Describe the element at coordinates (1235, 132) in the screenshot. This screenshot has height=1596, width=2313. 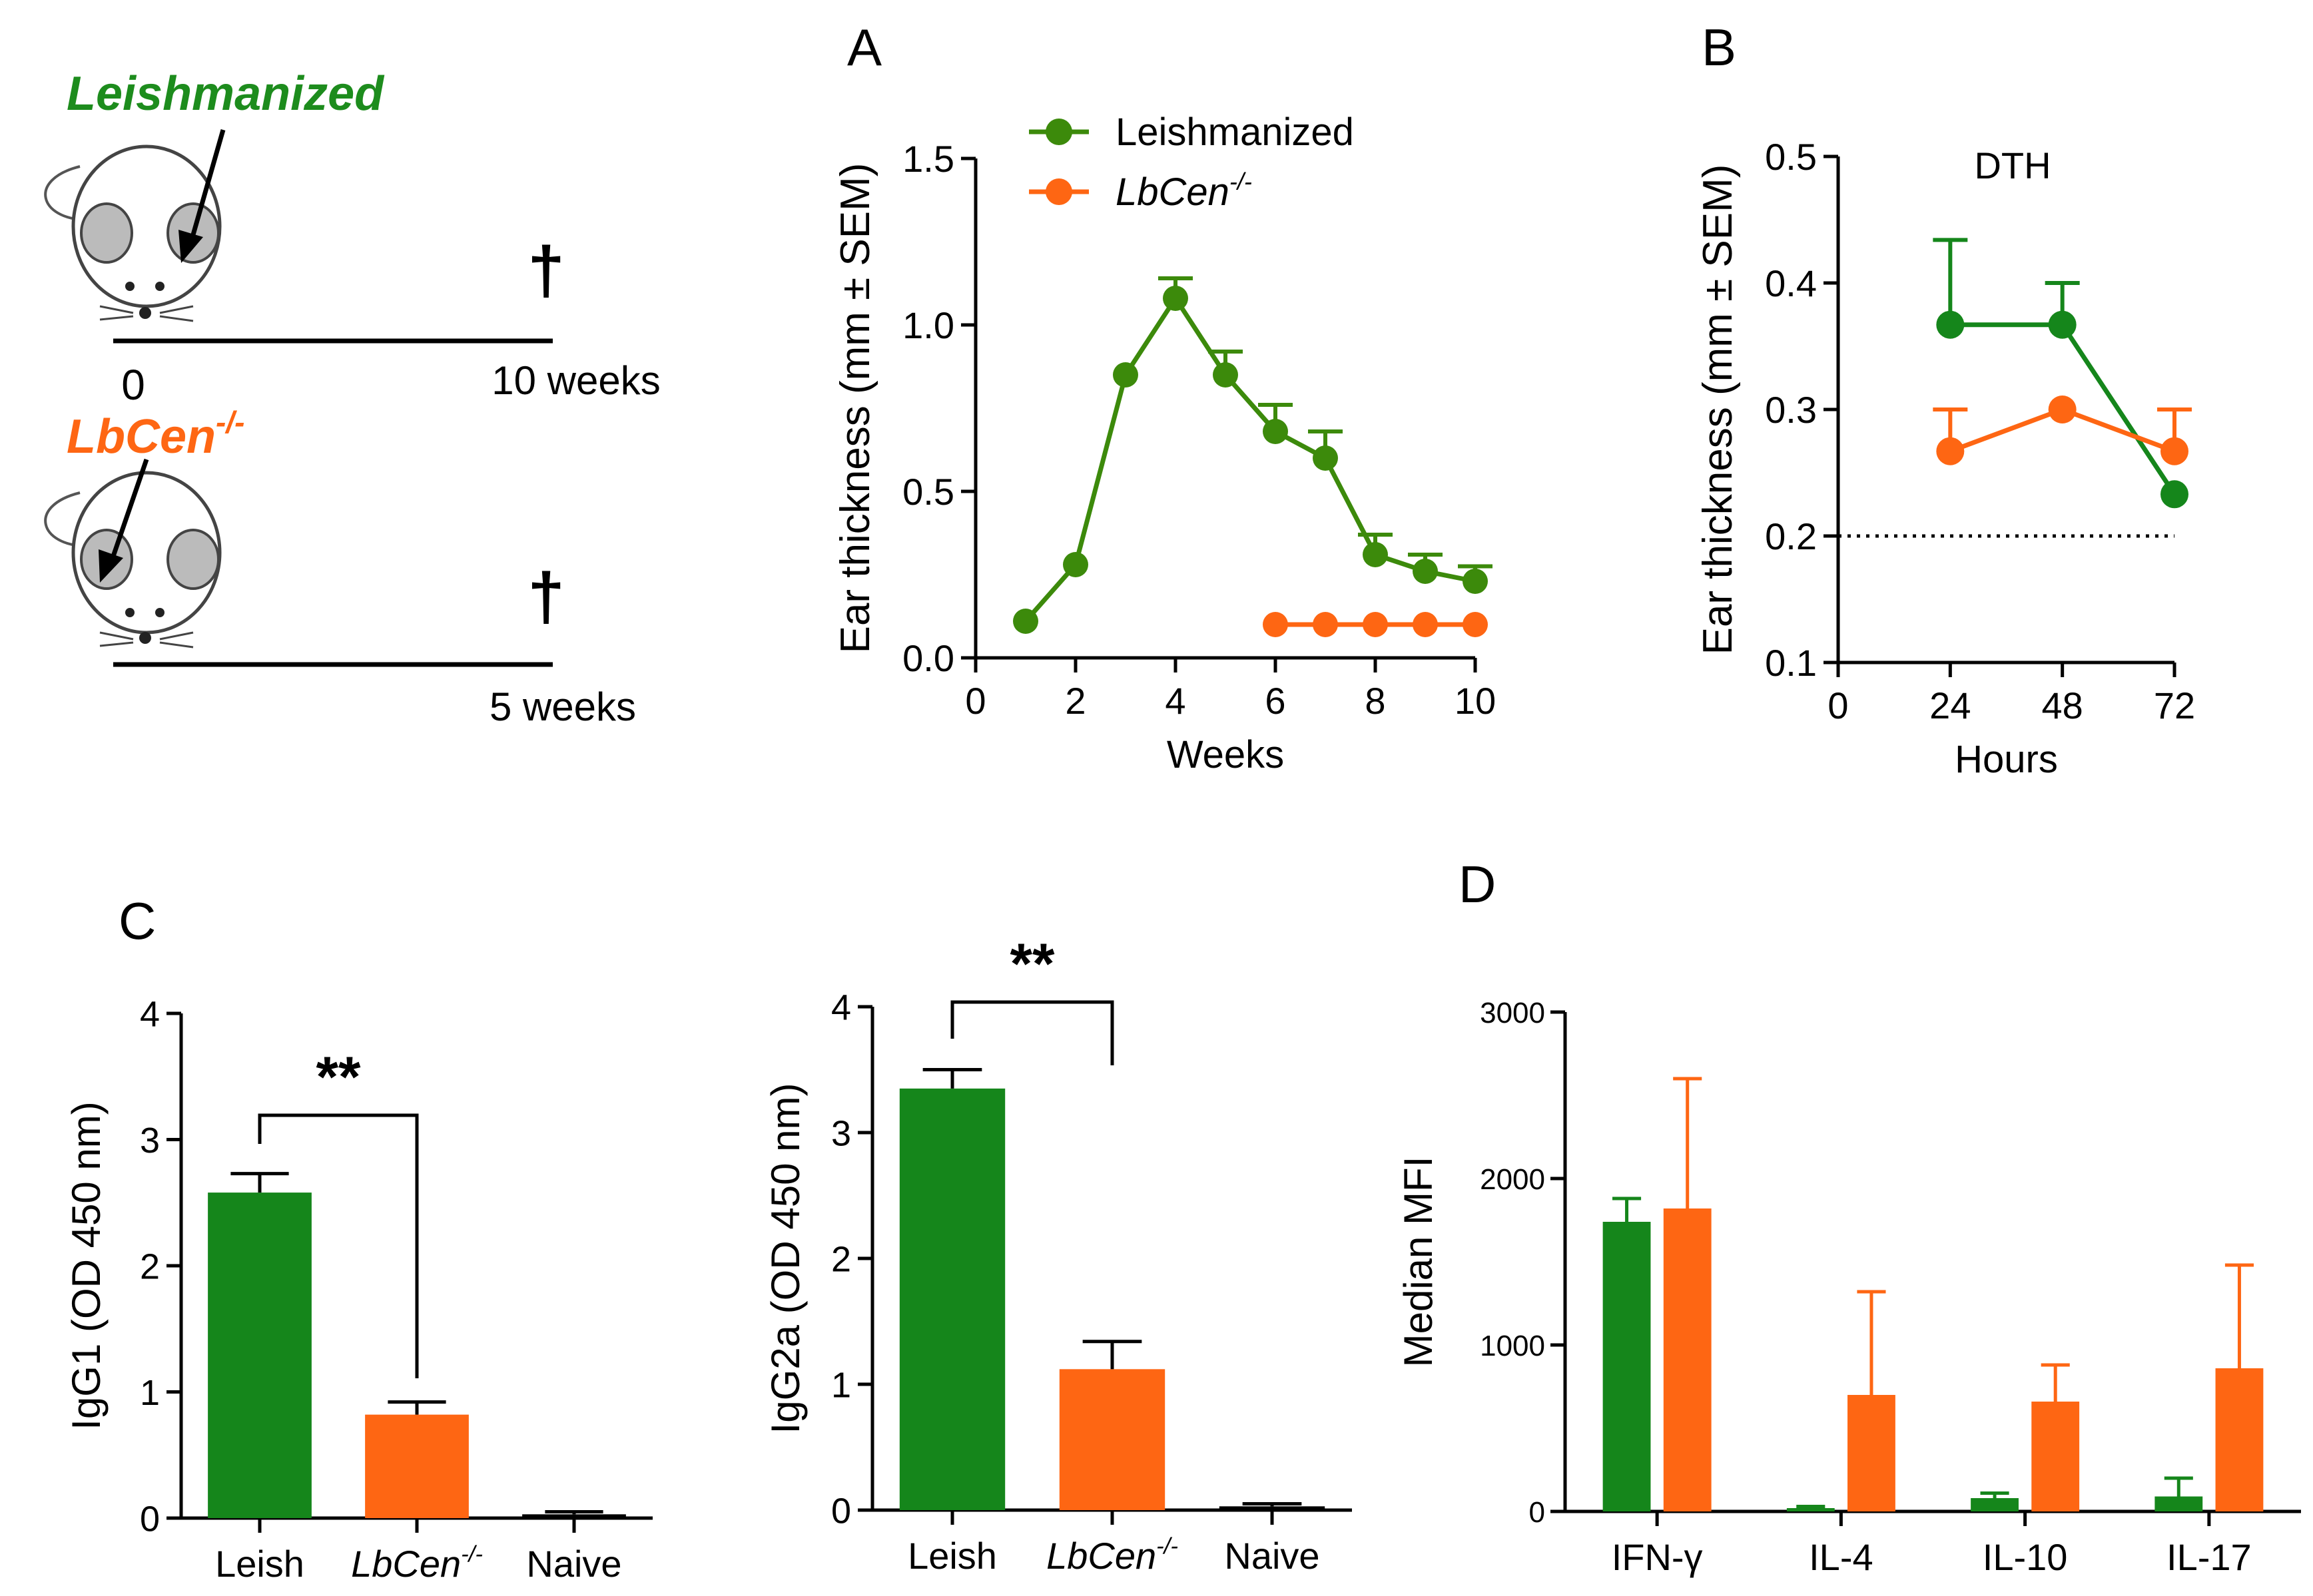
I see `legend-label: Leishmanized` at that location.